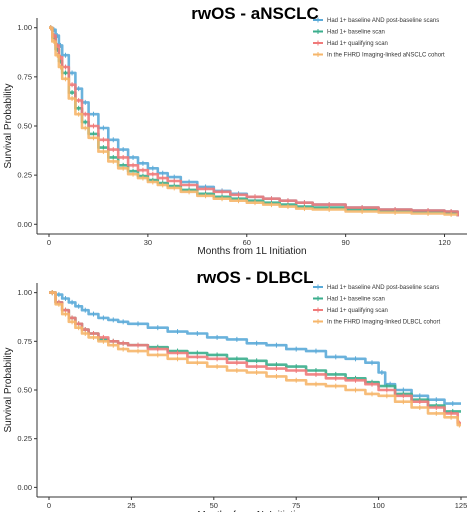  What do you see at coordinates (255, 13) in the screenshot?
I see `chart-title: rwOS - aNSCLC` at bounding box center [255, 13].